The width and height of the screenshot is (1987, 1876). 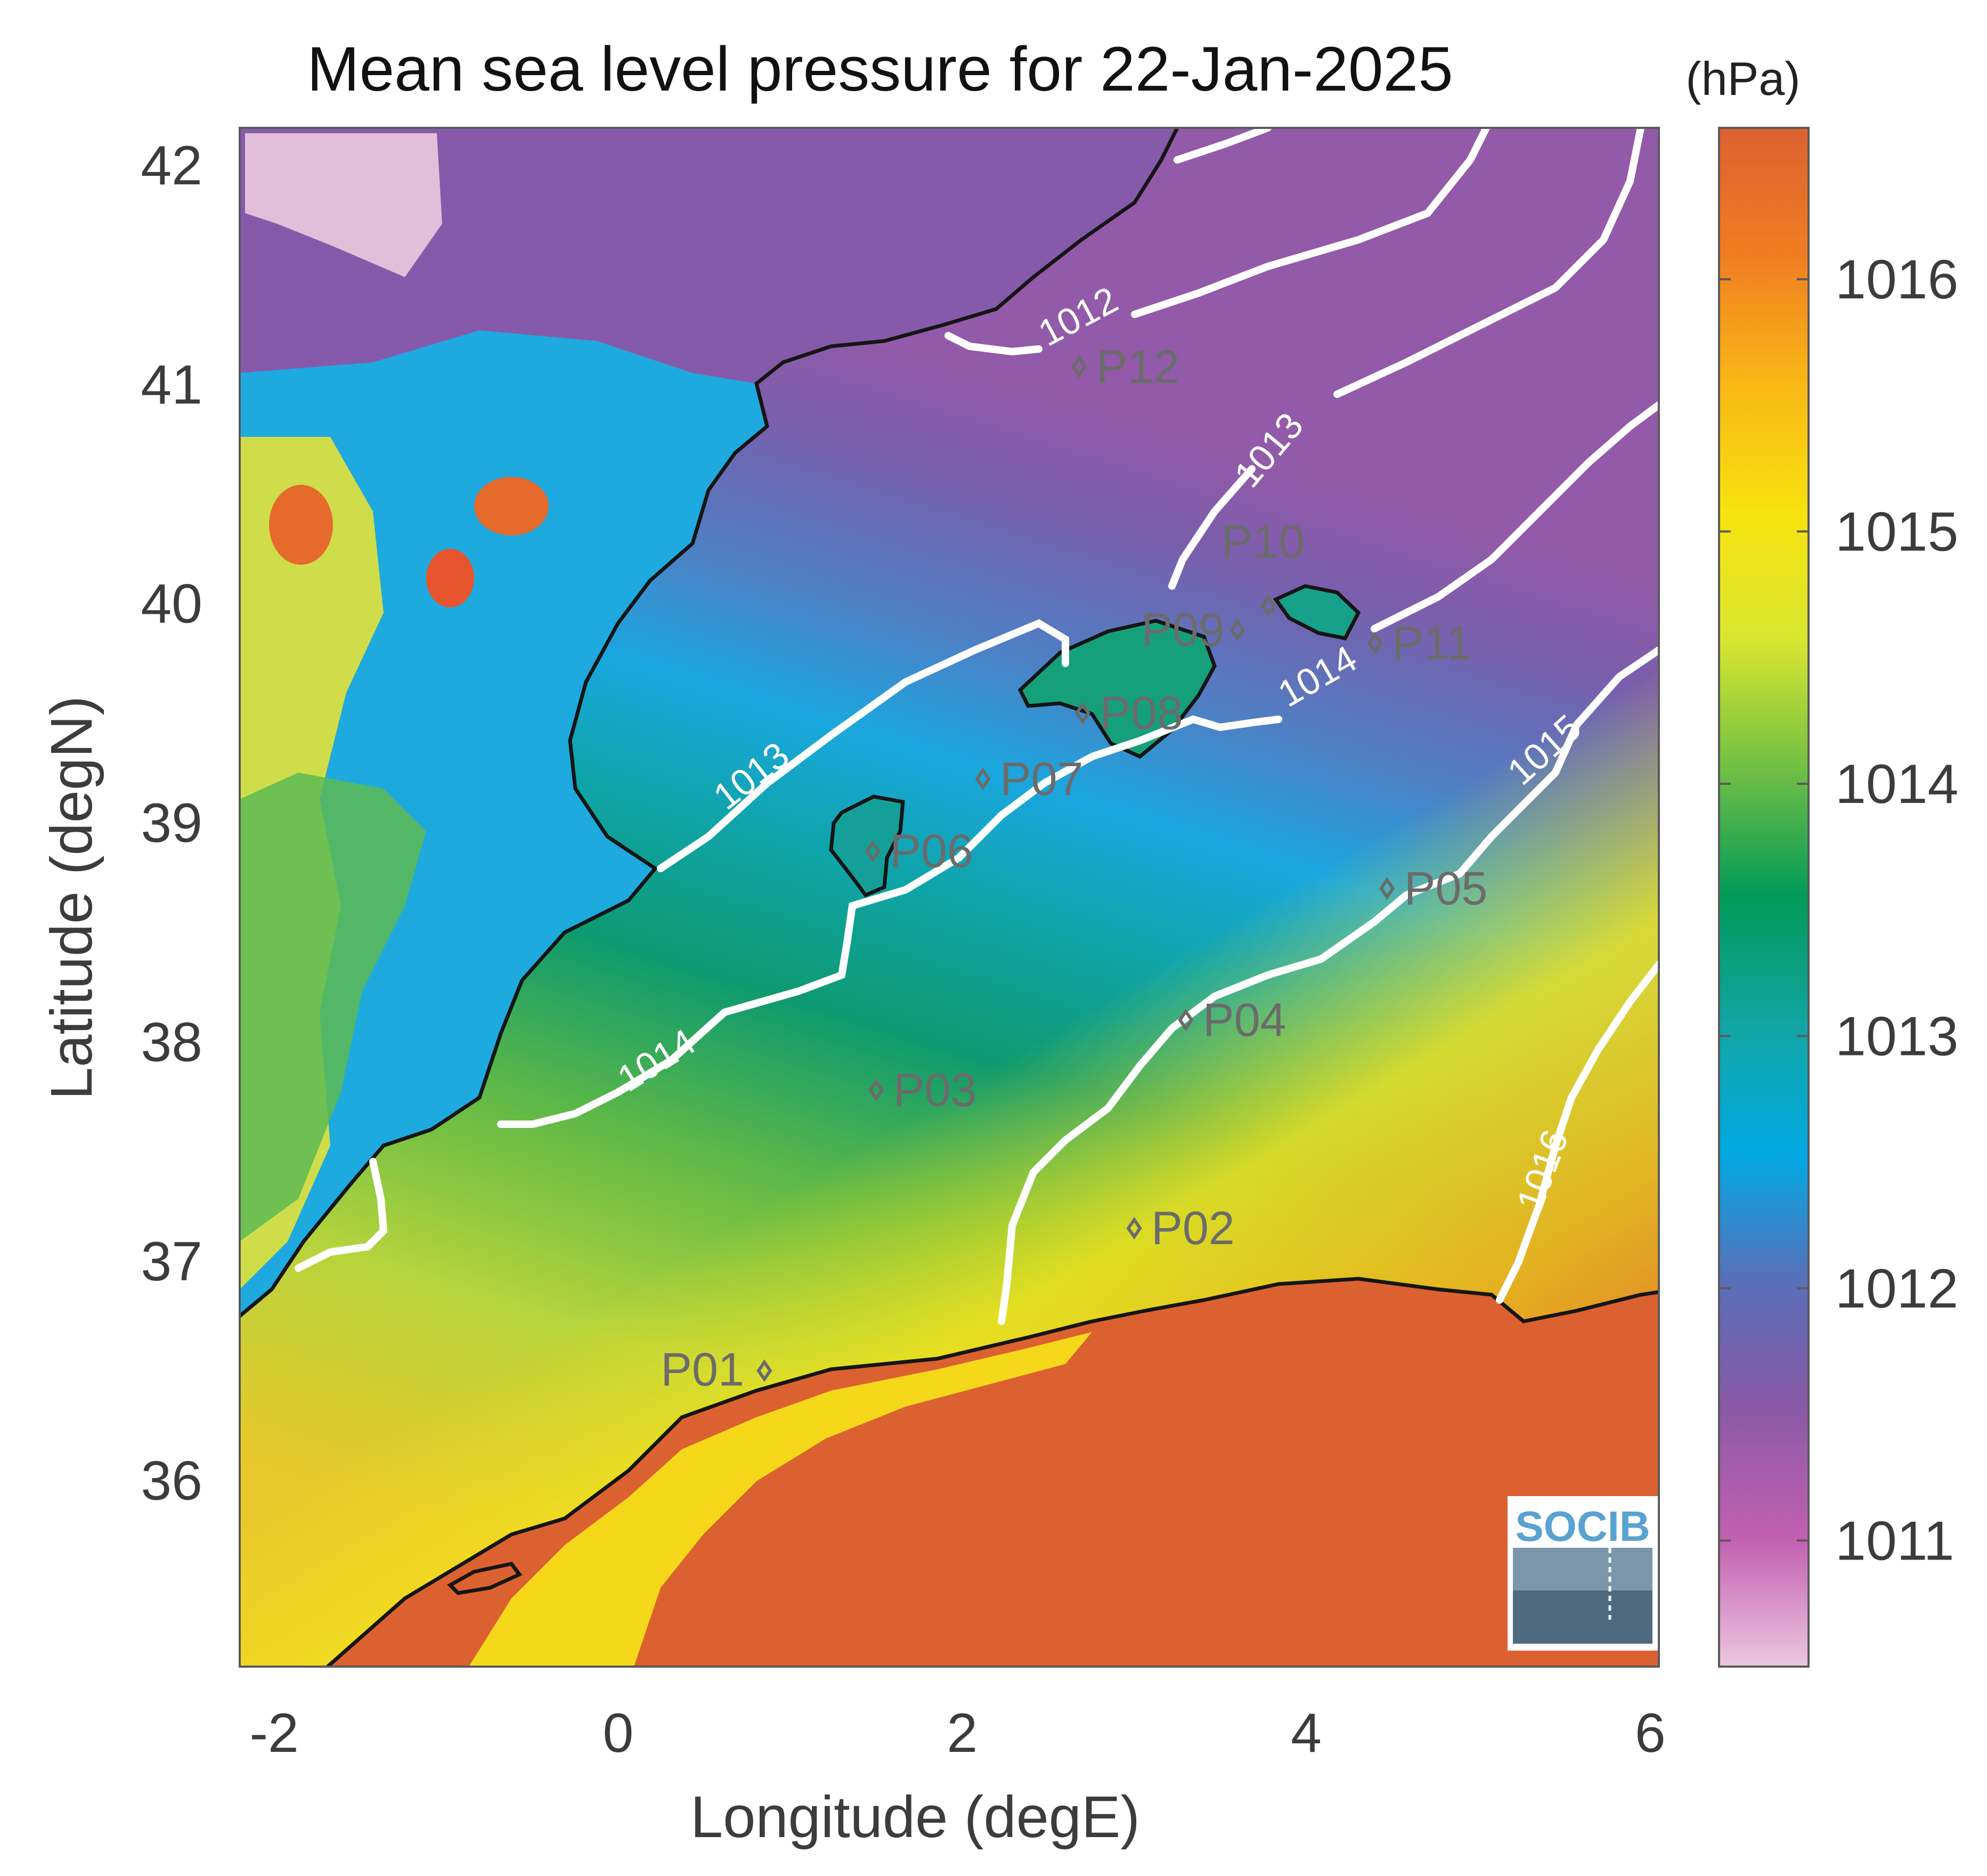 I want to click on iberia-land-north, so click(x=709, y=256).